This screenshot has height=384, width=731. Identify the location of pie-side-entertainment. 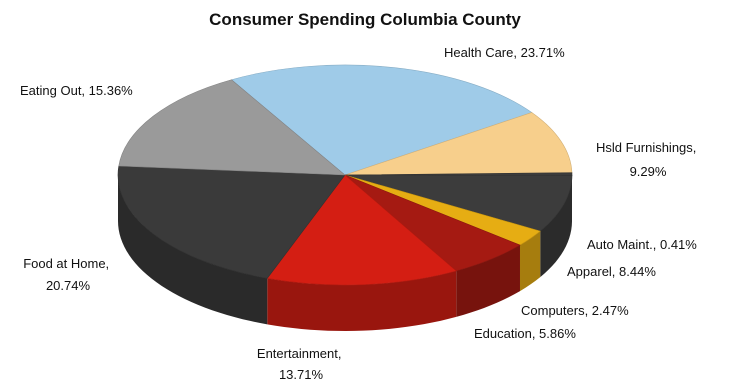
(362, 300).